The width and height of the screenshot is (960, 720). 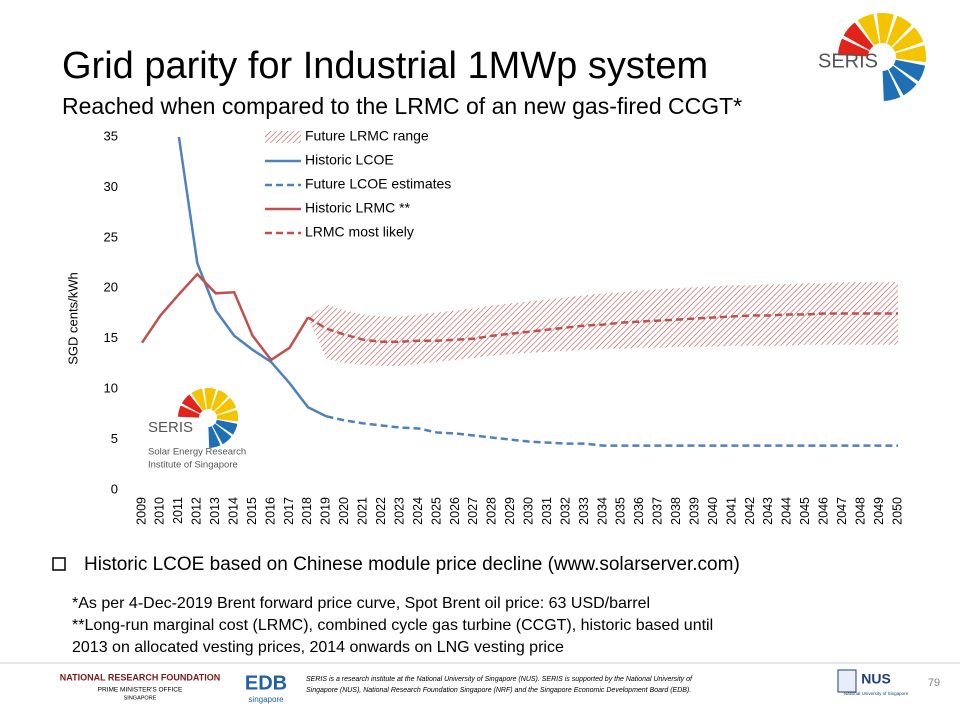 I want to click on x-tick-label: 2026, so click(x=455, y=511).